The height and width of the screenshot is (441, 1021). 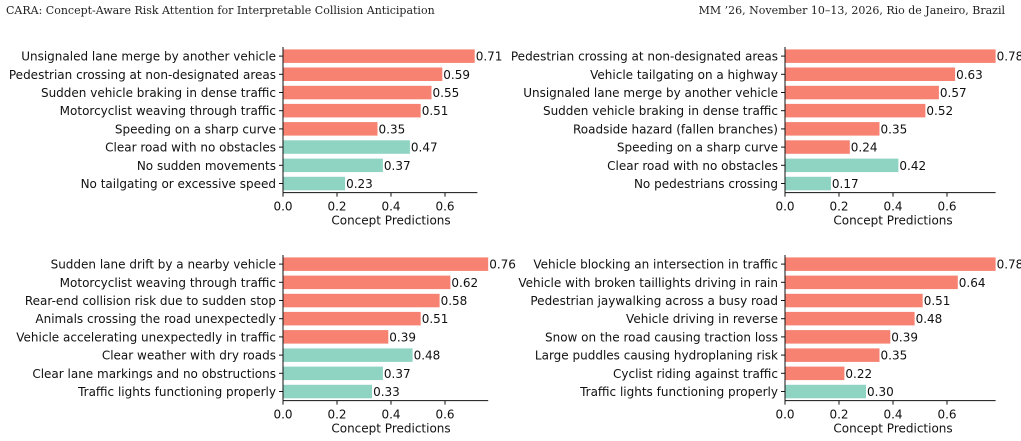 I want to click on data-label: 0.58, so click(x=454, y=301).